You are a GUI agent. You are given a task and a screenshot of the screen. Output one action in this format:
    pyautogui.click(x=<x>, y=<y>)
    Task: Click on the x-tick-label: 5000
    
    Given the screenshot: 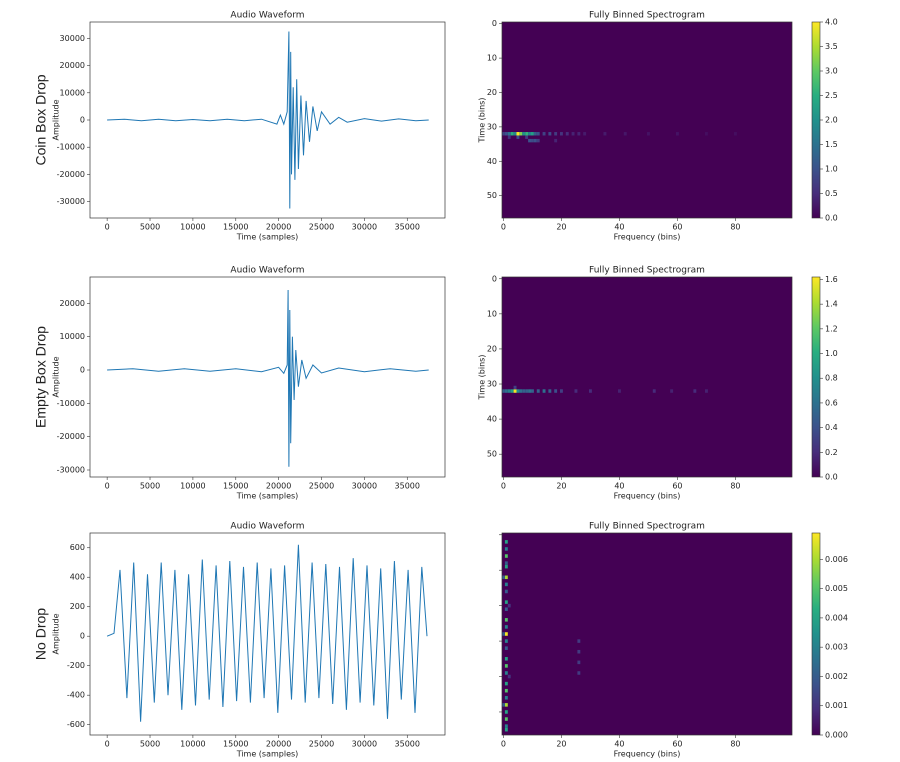 What is the action you would take?
    pyautogui.click(x=150, y=486)
    